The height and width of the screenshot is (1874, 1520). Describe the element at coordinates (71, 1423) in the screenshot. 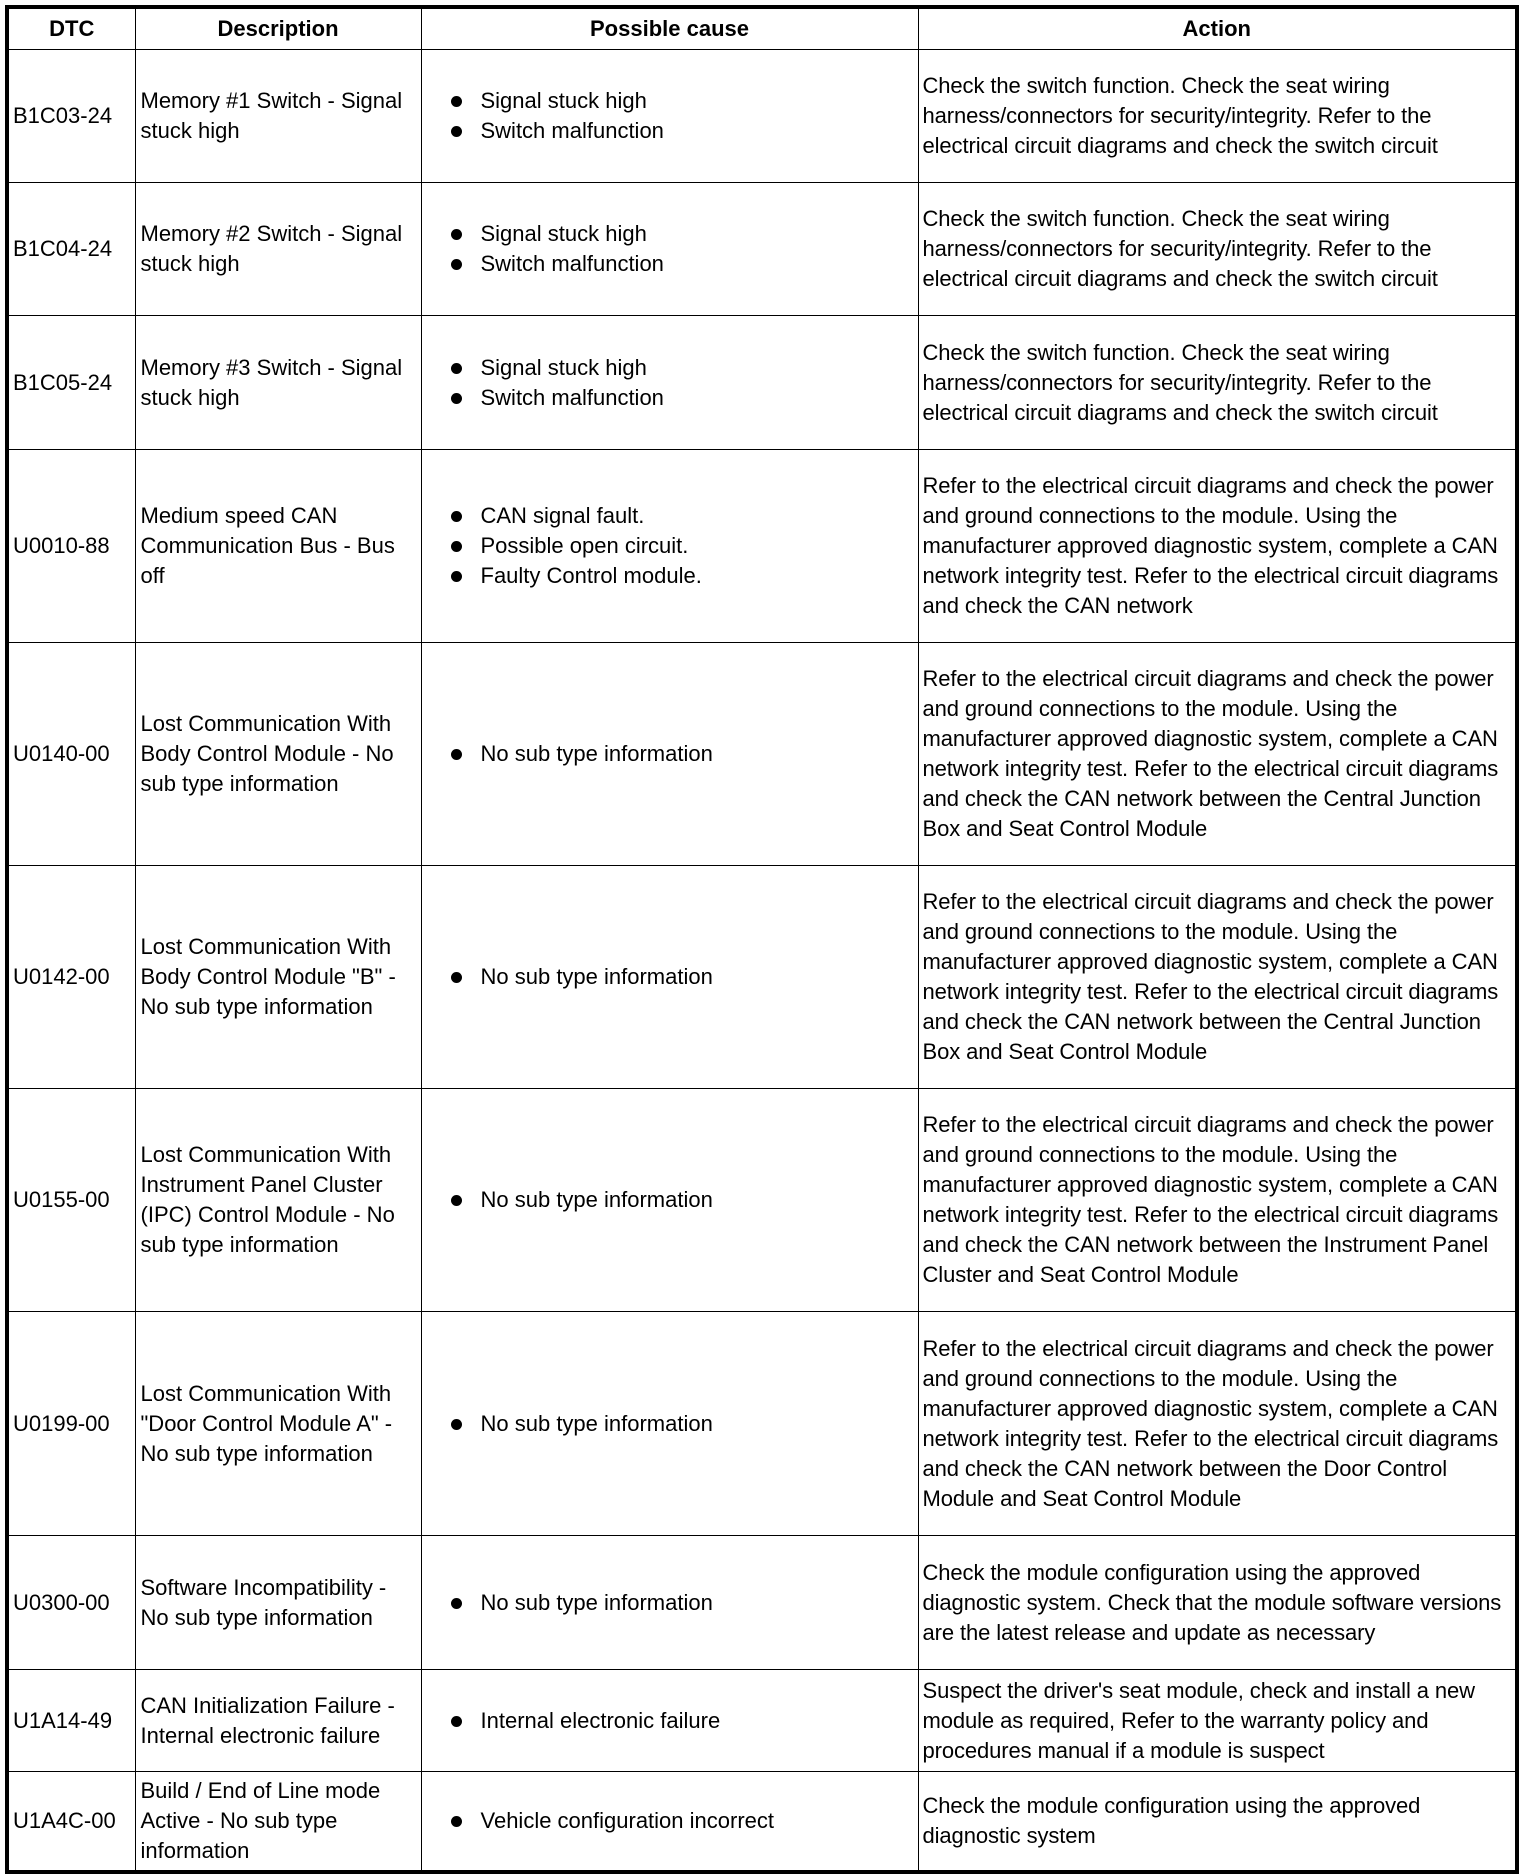

I see `dtc-code: U0199-00` at that location.